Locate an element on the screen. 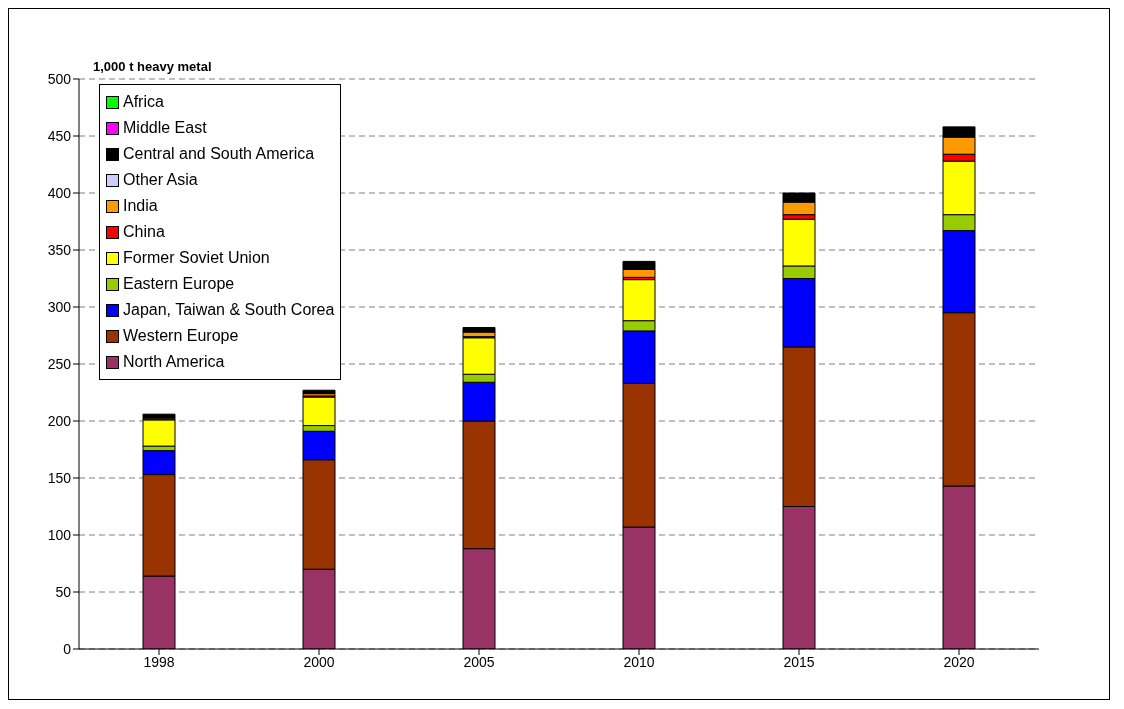  y-axis-title: 1,000 t heavy metal is located at coordinates (152, 66).